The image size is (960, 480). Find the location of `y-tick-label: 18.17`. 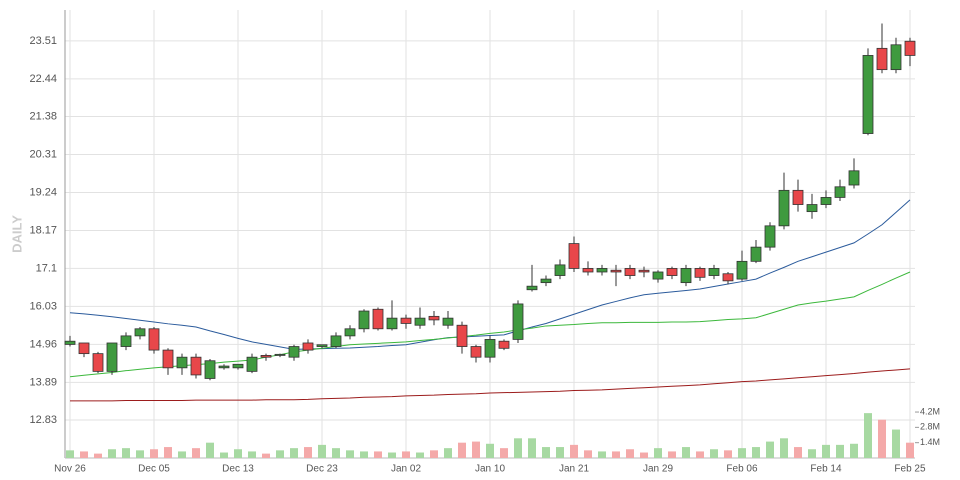

y-tick-label: 18.17 is located at coordinates (43, 230).